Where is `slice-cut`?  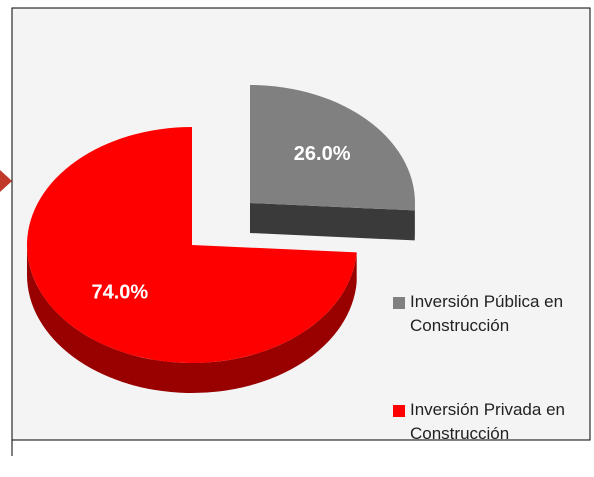
slice-cut is located at coordinates (332, 222).